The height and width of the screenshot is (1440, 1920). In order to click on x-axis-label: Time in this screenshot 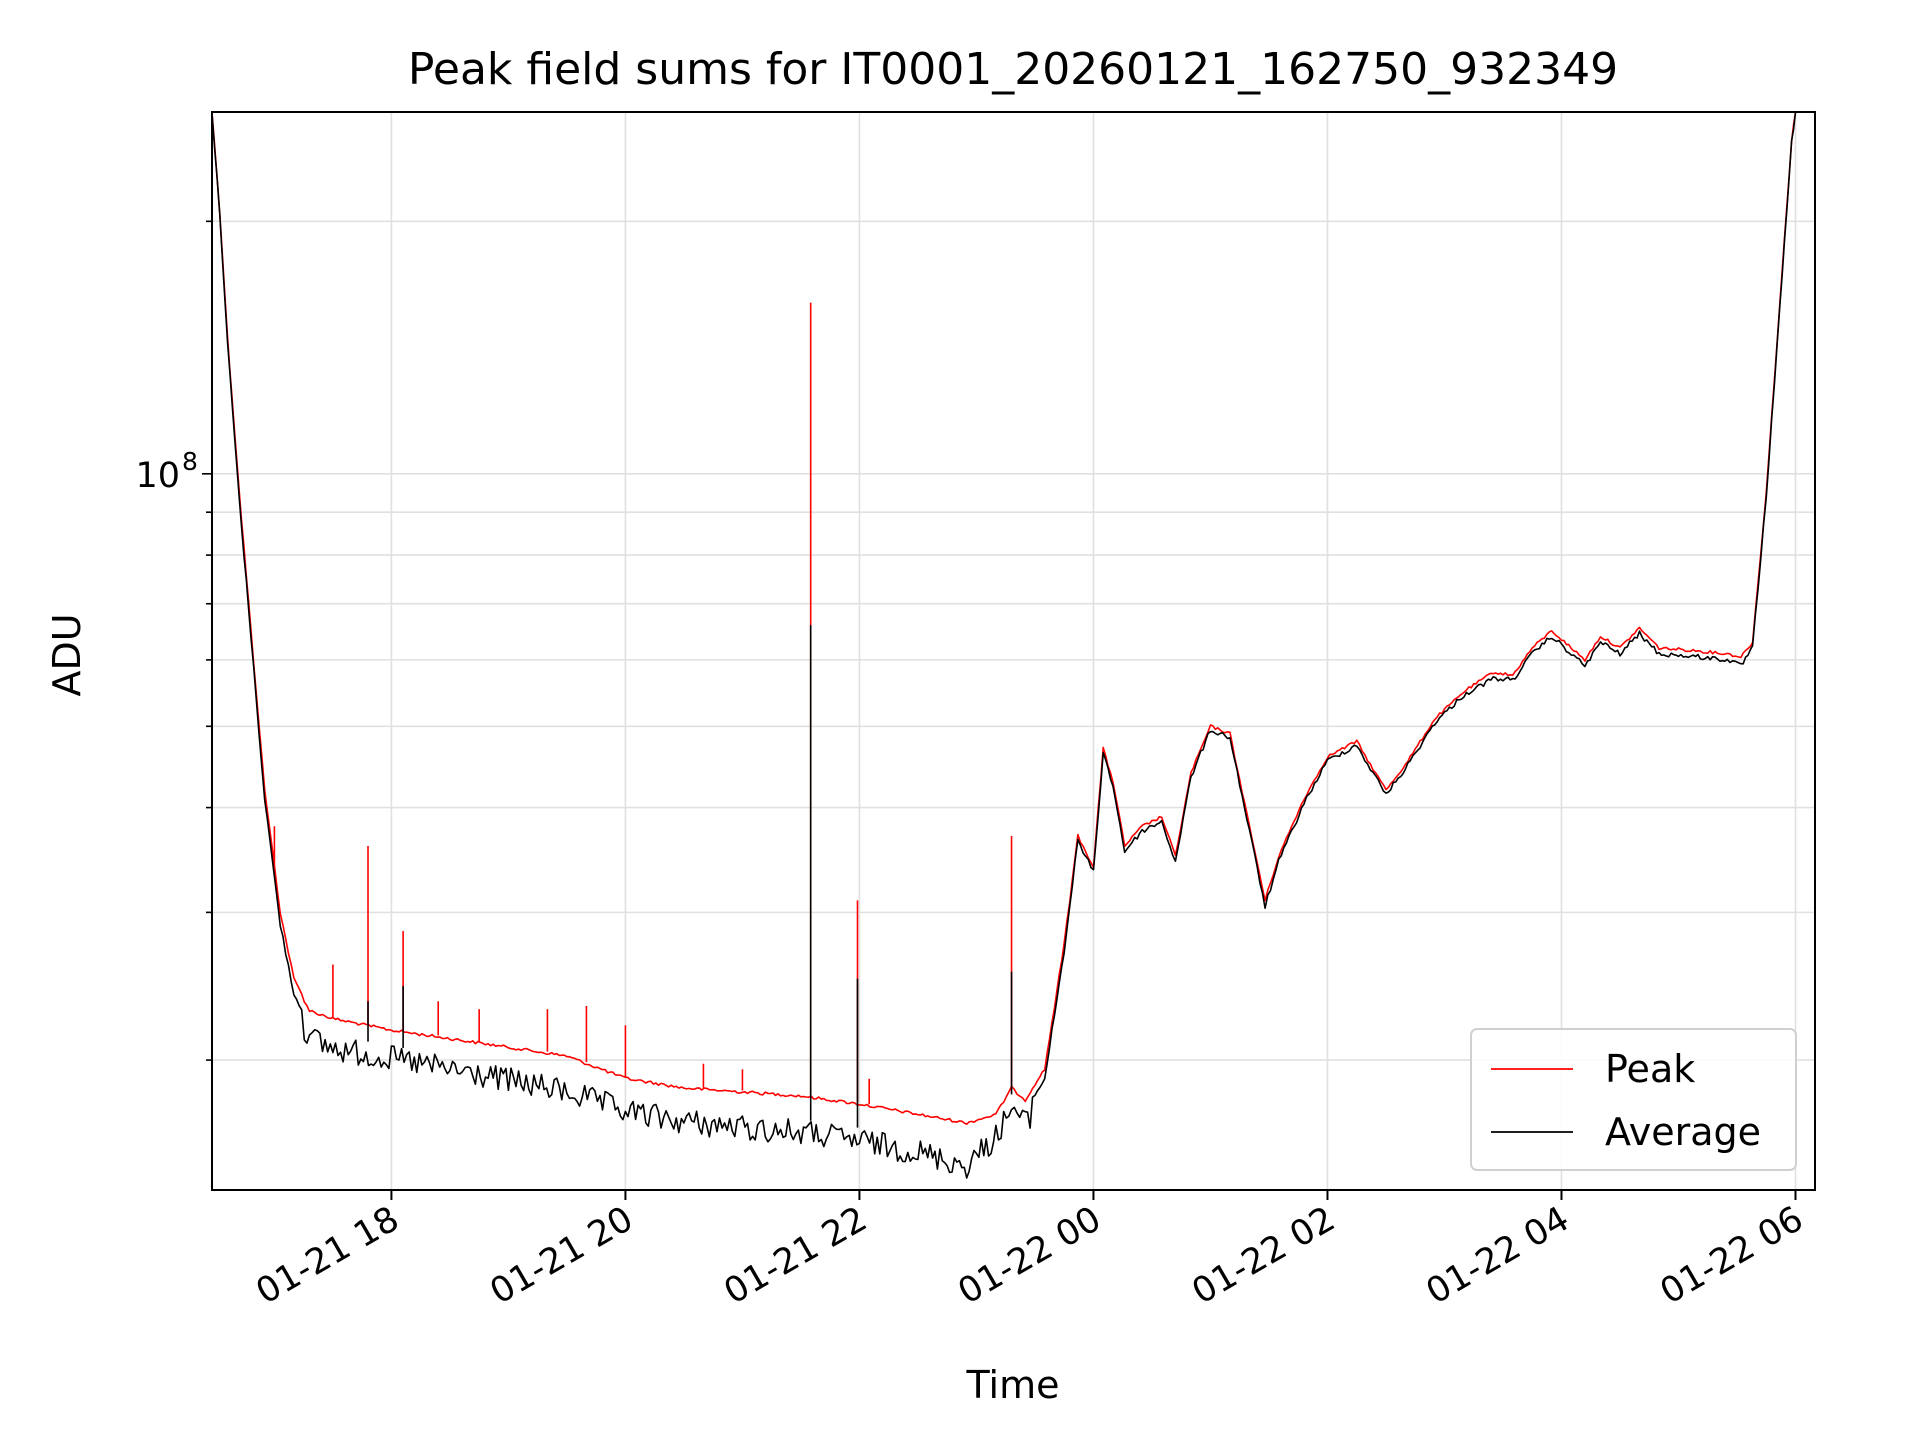, I will do `click(1013, 1385)`.